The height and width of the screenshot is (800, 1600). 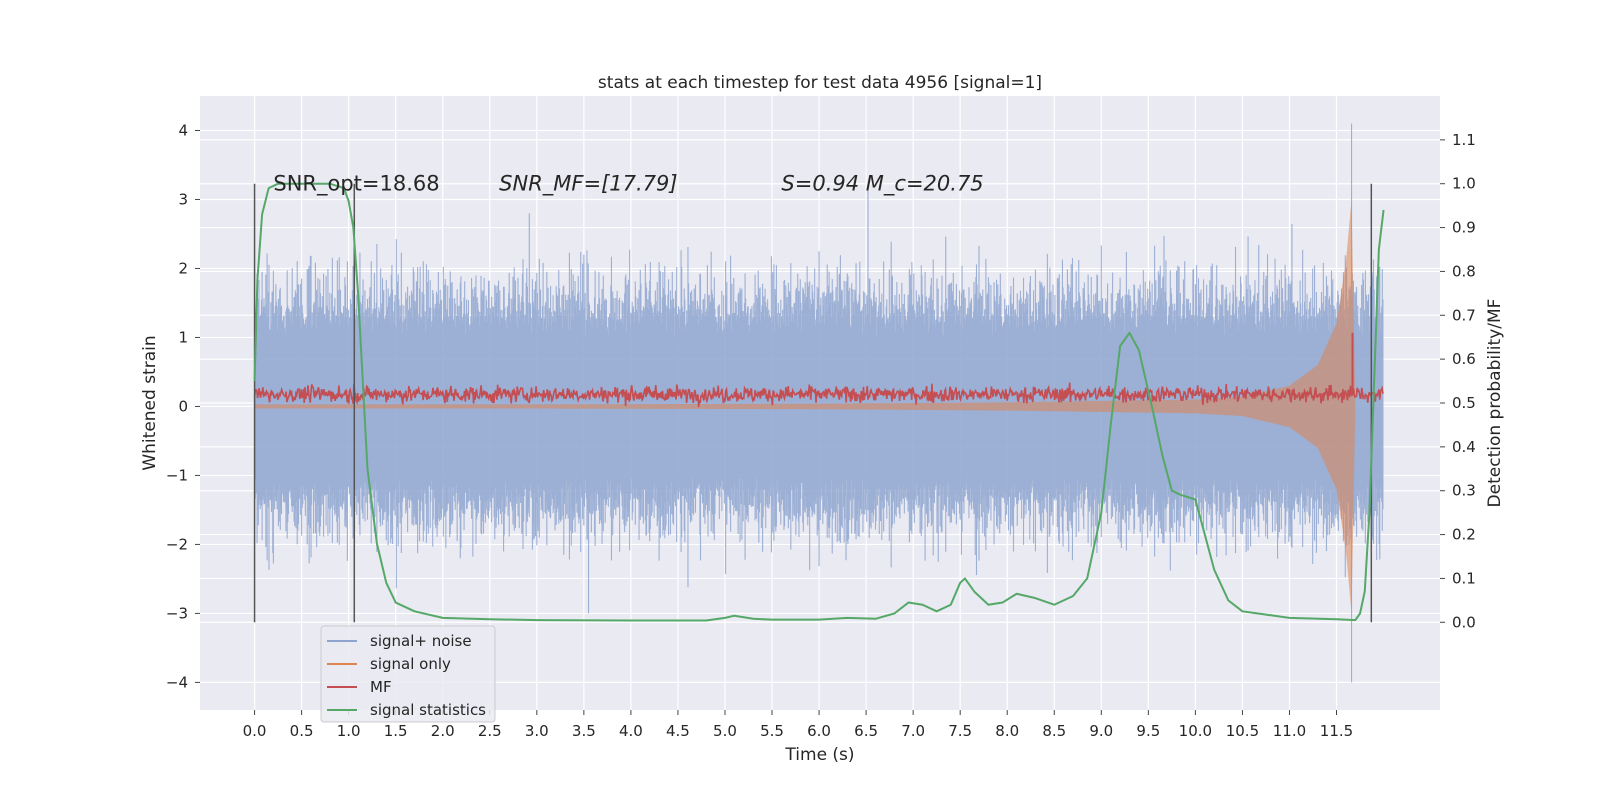 I want to click on x-tick-label: 11.0, so click(x=1289, y=731).